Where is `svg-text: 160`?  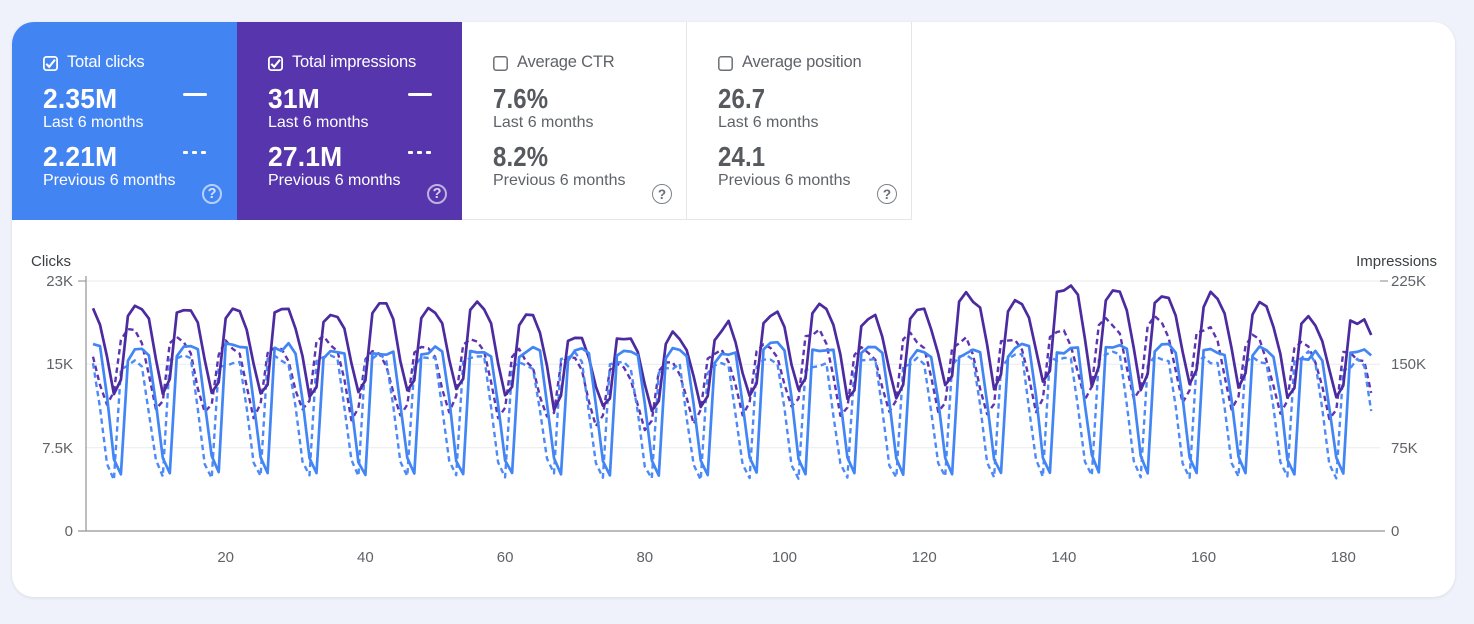
svg-text: 160 is located at coordinates (1203, 557).